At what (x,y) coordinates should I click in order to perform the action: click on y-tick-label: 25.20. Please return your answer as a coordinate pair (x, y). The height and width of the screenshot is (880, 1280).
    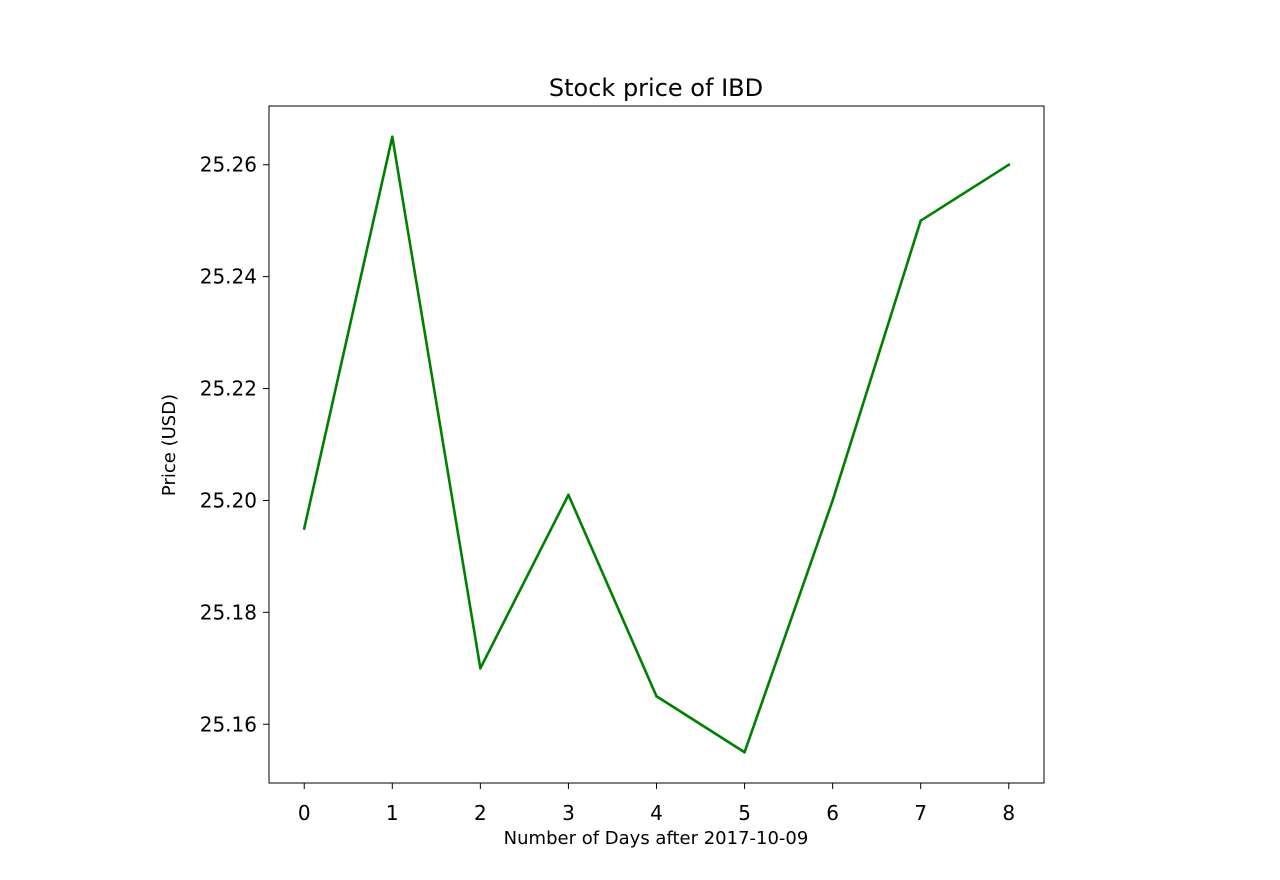
    Looking at the image, I should click on (228, 500).